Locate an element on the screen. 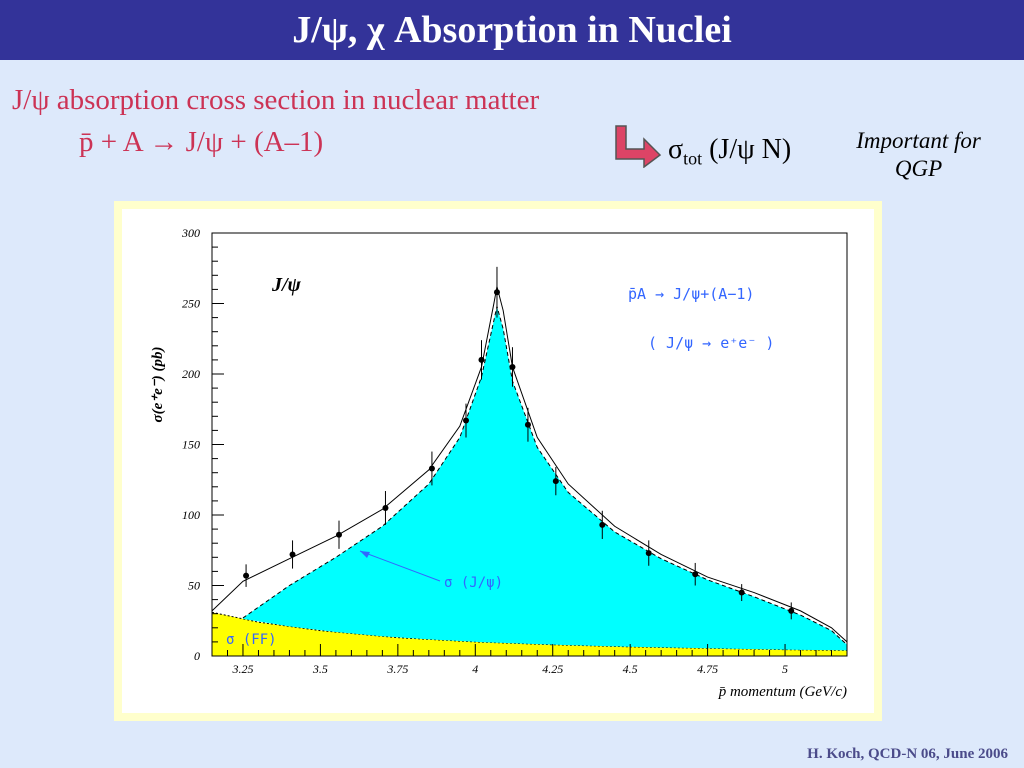 The image size is (1024, 768). x-tick-label: 3.75 is located at coordinates (397, 669).